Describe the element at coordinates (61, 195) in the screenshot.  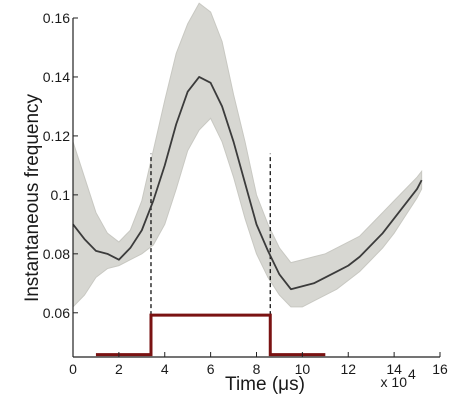
I see `y-tick-label: 0.1` at that location.